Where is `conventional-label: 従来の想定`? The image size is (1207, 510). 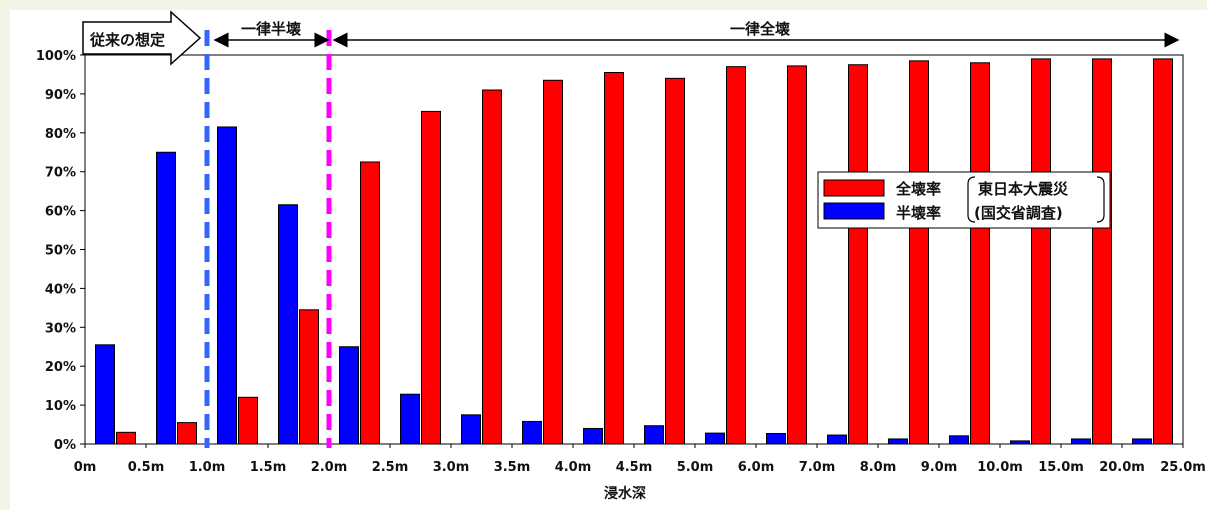 conventional-label: 従来の想定 is located at coordinates (127, 40).